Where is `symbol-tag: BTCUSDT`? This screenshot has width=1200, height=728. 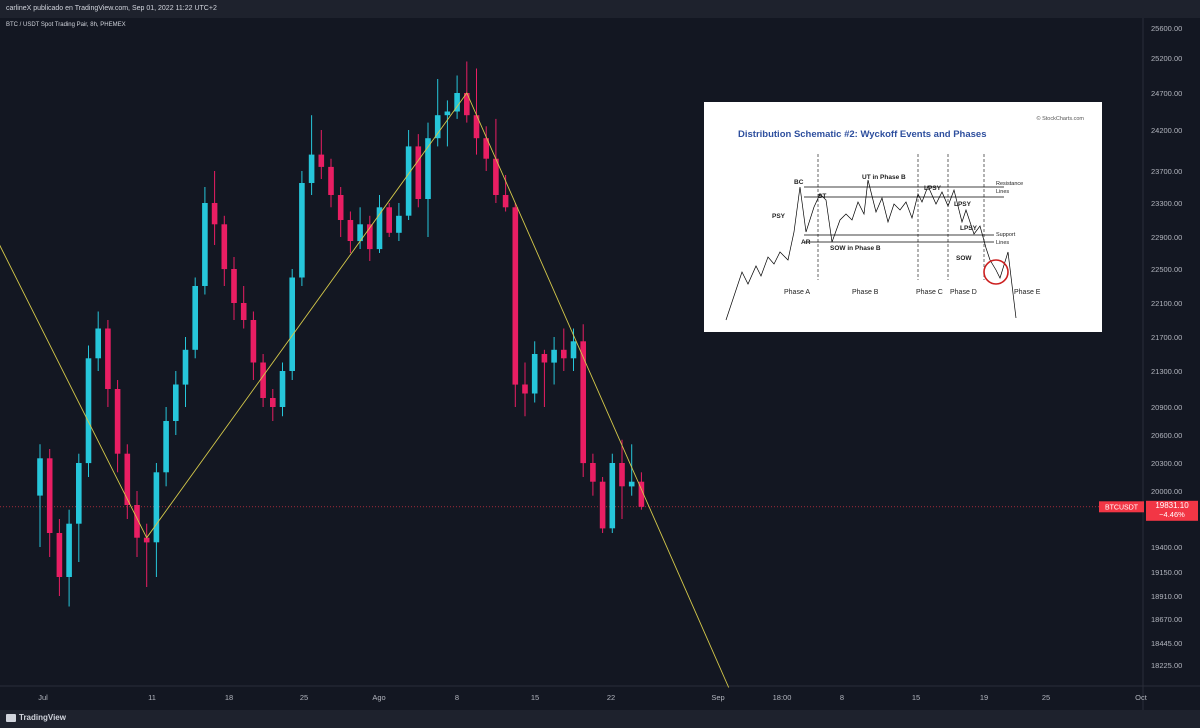 symbol-tag: BTCUSDT is located at coordinates (1122, 507).